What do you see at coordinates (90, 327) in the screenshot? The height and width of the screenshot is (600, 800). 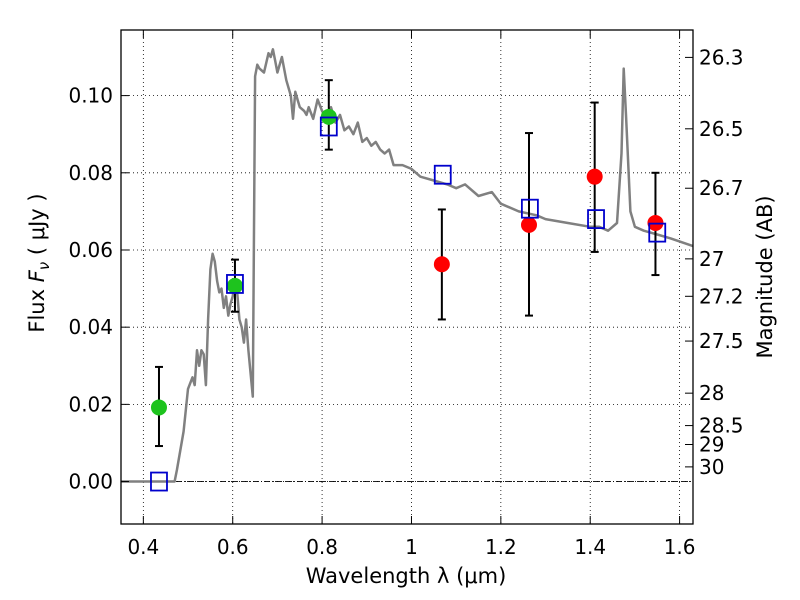 I see `y-tick-label: 0.04` at bounding box center [90, 327].